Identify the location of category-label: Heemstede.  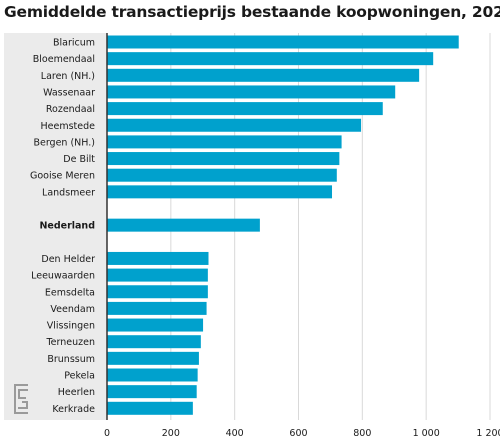
(68, 126).